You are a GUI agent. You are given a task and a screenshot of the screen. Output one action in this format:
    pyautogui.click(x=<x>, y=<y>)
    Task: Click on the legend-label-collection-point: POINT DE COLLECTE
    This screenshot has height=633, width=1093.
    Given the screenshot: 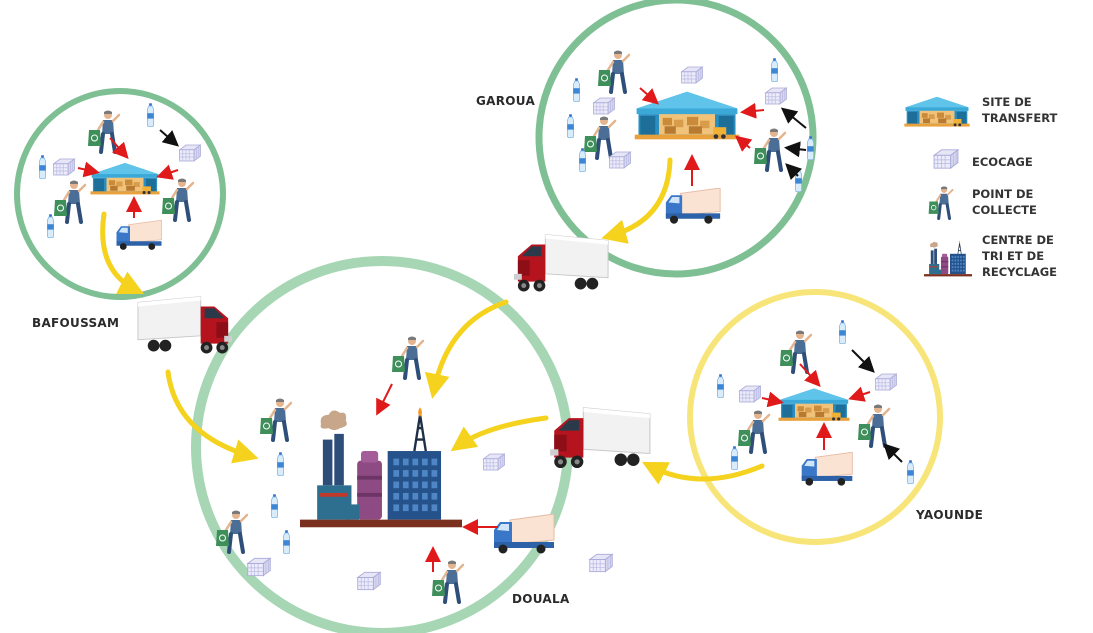 What is the action you would take?
    pyautogui.click(x=1004, y=202)
    